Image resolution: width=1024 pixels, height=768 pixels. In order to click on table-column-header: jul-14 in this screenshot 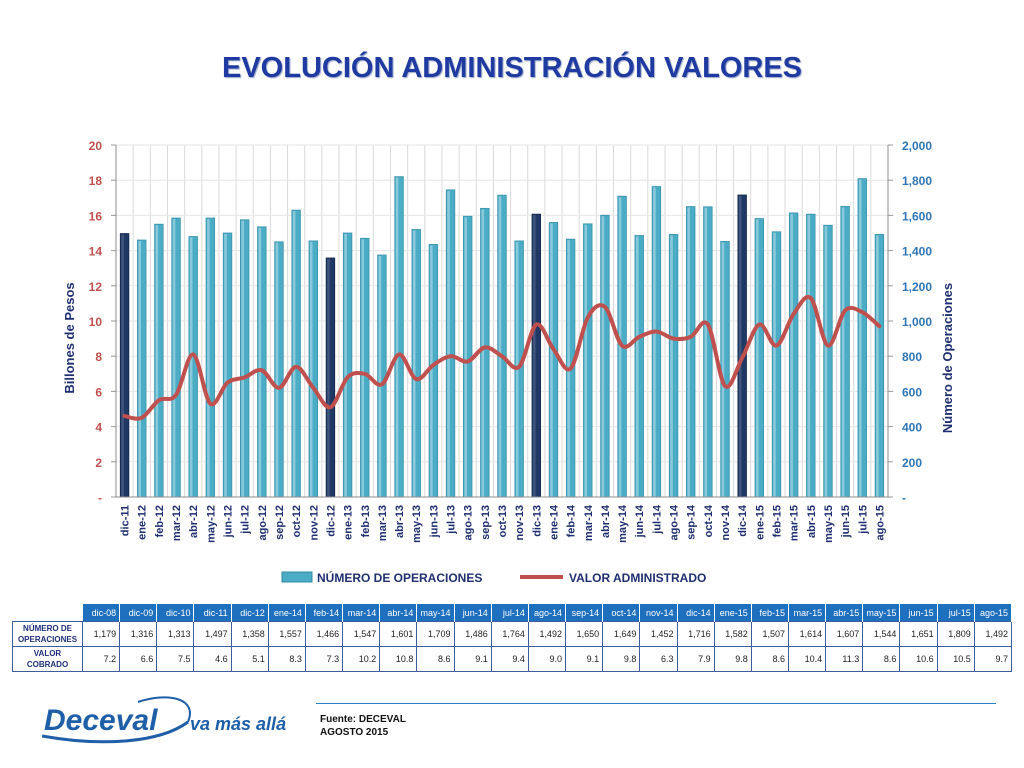, I will do `click(510, 613)`.